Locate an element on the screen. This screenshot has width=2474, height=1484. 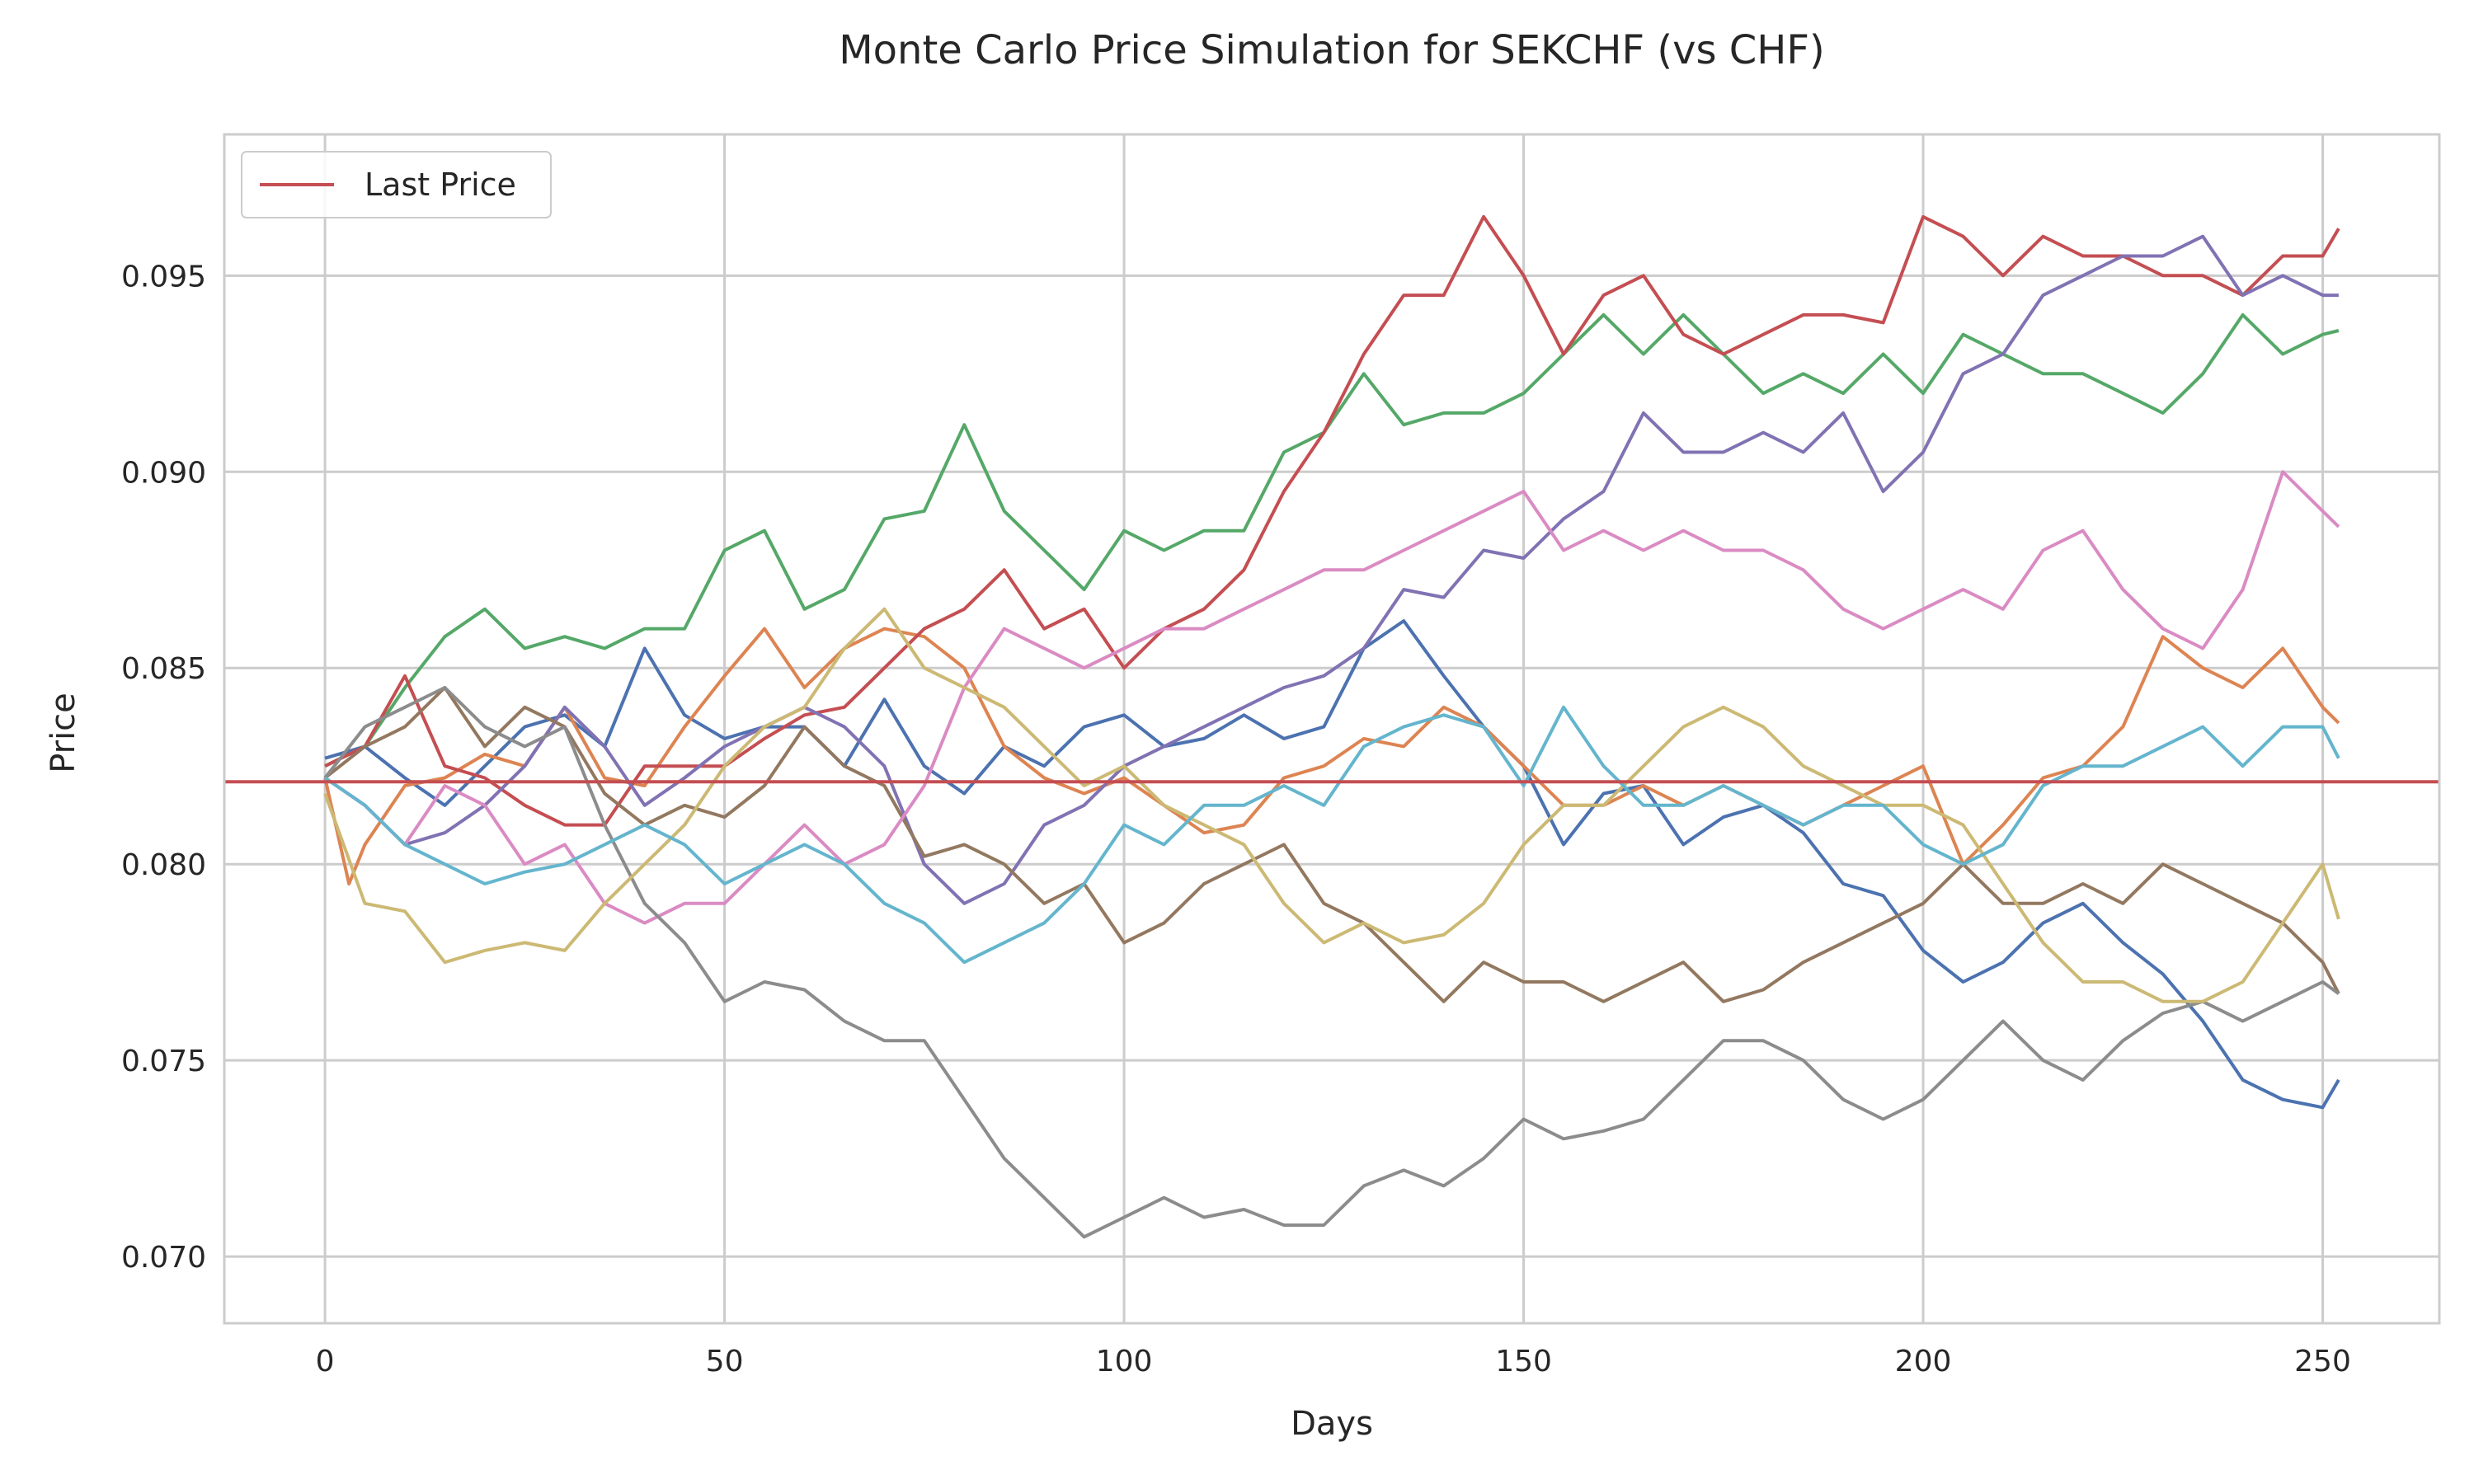
y-tick-label: 0.070 is located at coordinates (163, 1258).